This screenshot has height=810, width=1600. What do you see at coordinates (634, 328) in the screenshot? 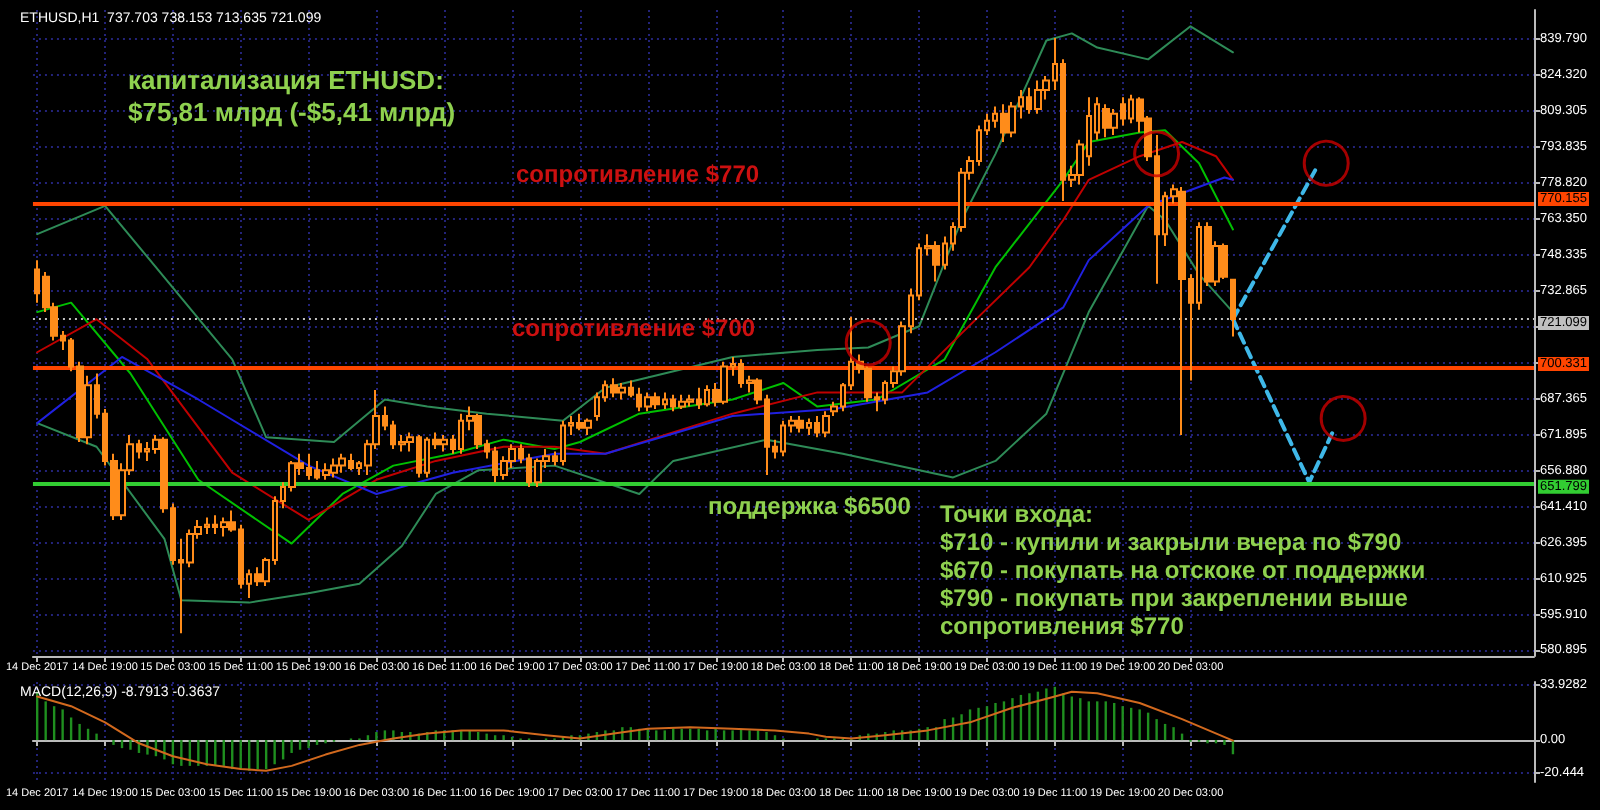
I see `annotation: сопротивление $700` at bounding box center [634, 328].